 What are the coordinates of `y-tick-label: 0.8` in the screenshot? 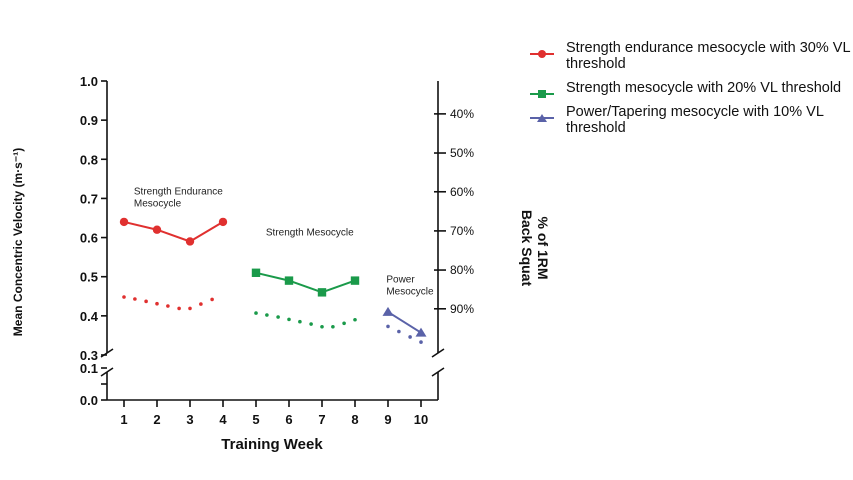 It's located at (89, 159).